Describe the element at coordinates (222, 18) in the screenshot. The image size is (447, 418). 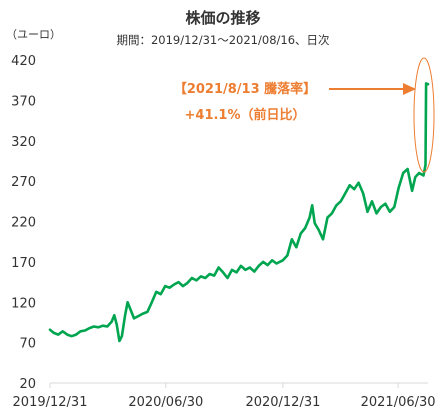
I see `chart-title: 株価の推移` at that location.